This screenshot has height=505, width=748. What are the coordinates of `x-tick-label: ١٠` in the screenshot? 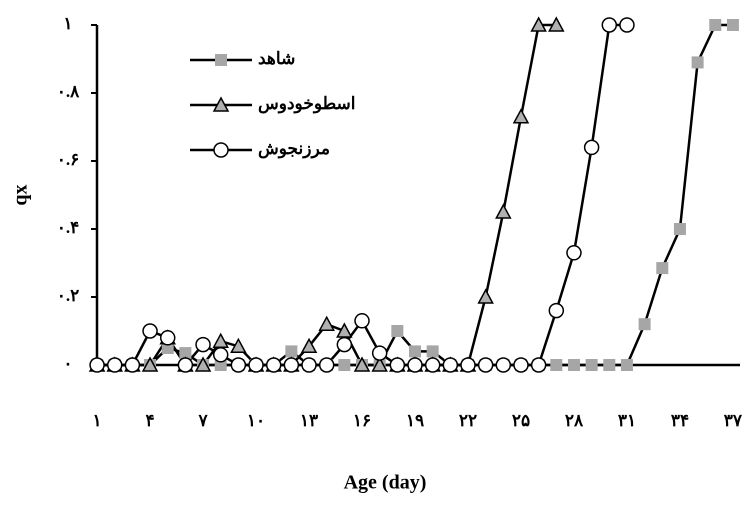 It's located at (256, 420).